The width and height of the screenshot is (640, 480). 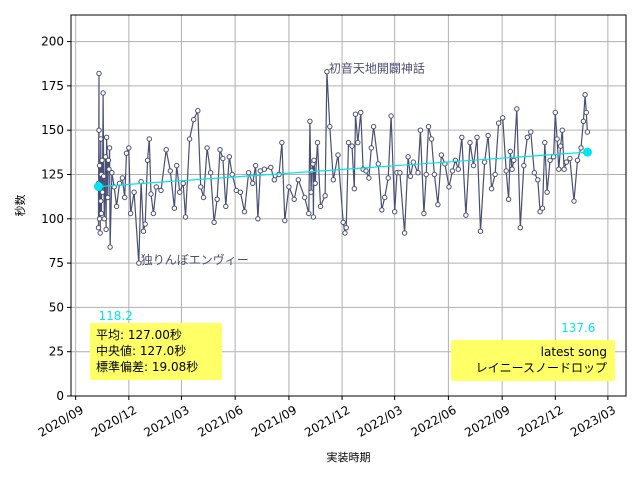 What do you see at coordinates (377, 68) in the screenshot?
I see `annotation-max-song: 初音天地開闢神話` at bounding box center [377, 68].